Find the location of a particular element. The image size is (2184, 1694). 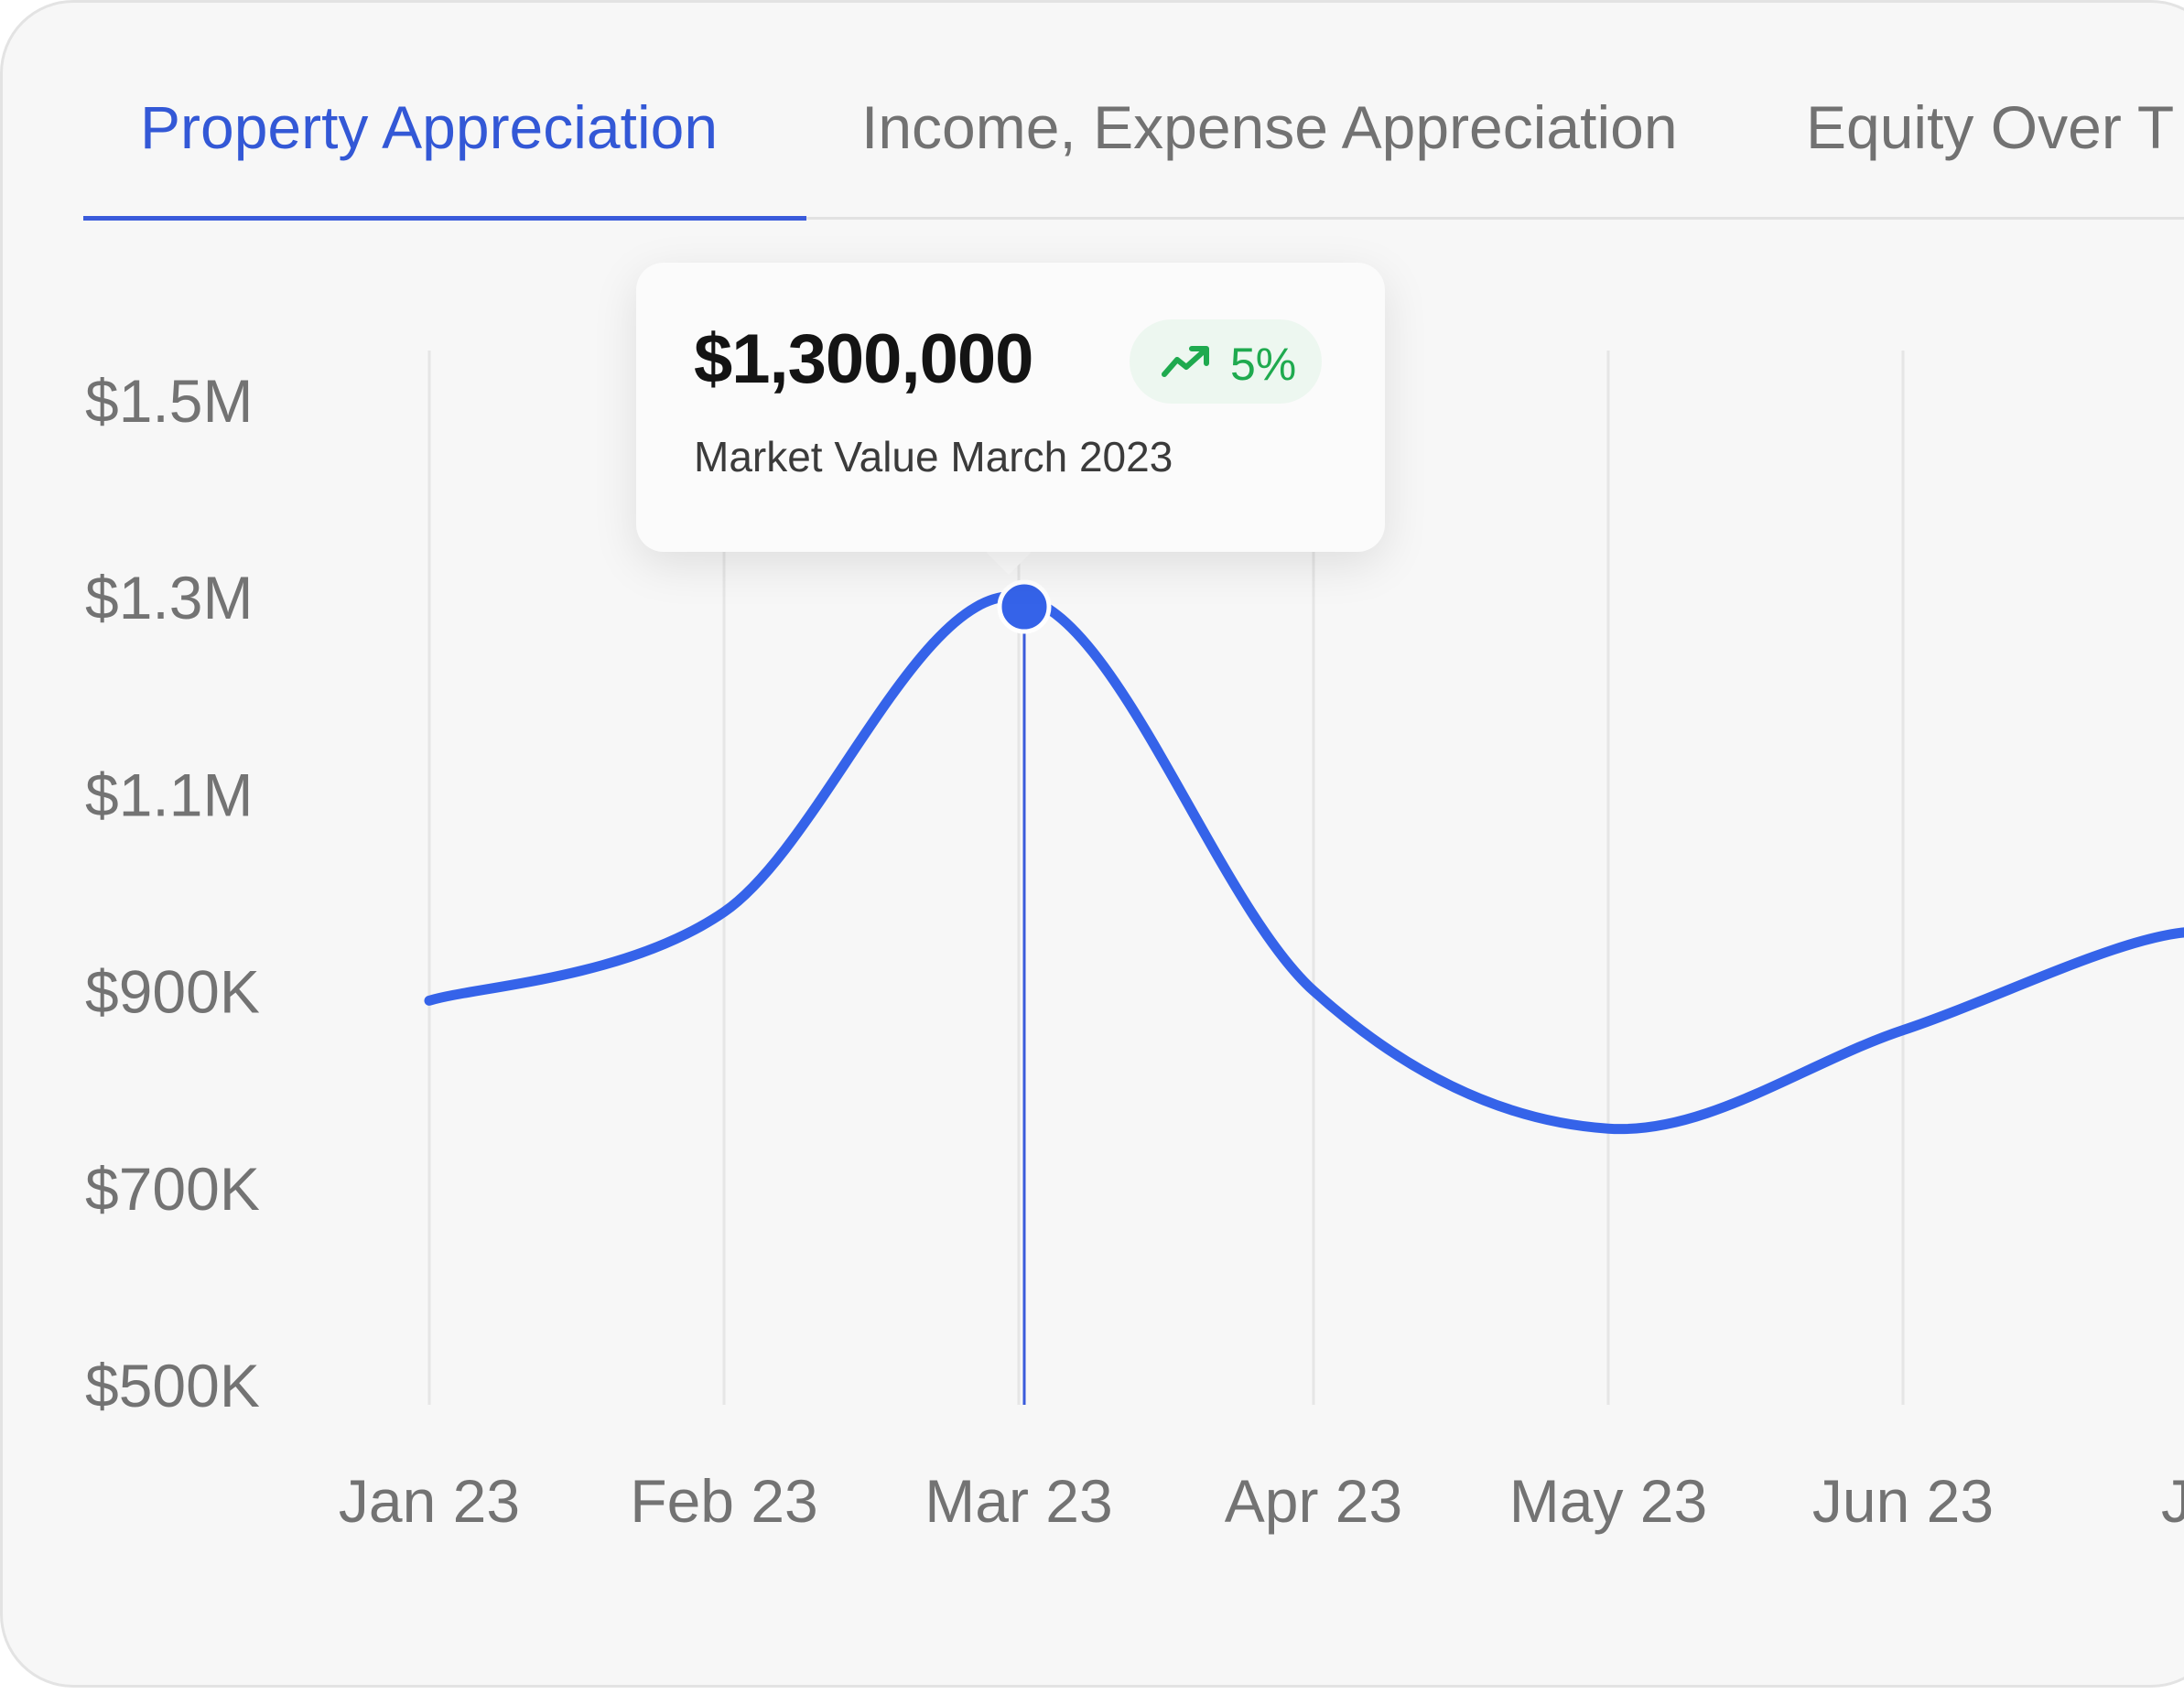

y-tick-label: $700K is located at coordinates (172, 1189).